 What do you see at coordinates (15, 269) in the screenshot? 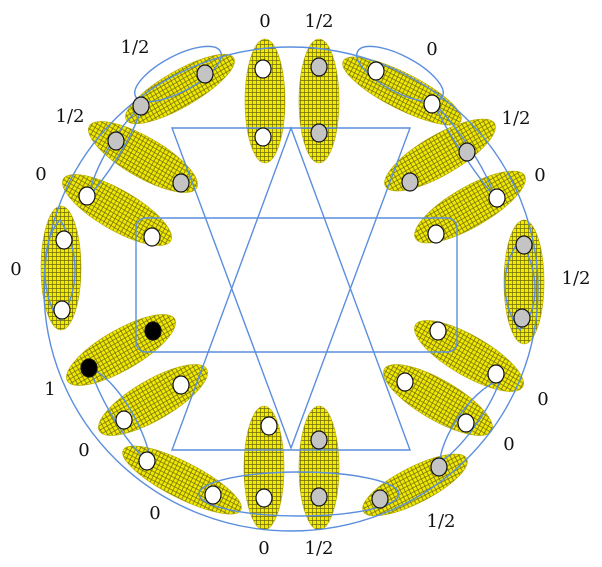
I see `label-left: 0` at bounding box center [15, 269].